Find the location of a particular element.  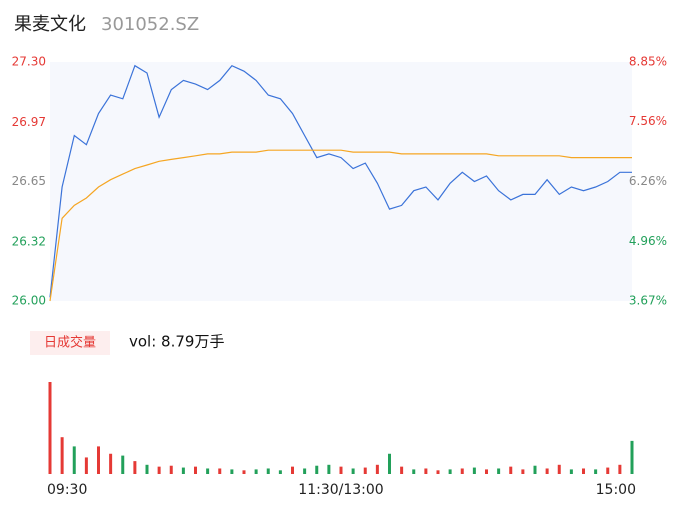

volume-legend: 日成交量 is located at coordinates (70, 343).